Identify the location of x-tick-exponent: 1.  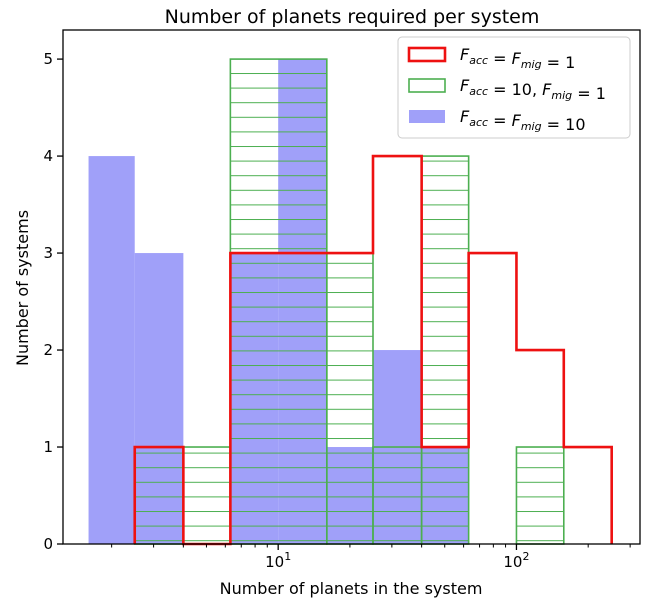
(287, 556).